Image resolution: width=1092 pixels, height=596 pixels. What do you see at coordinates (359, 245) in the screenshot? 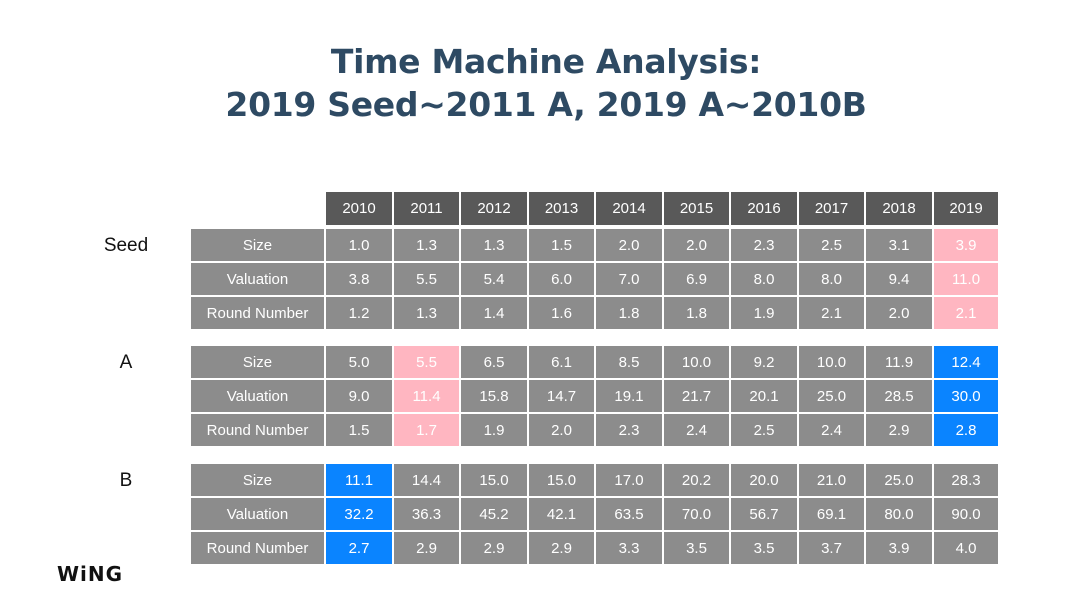
I see `value-cell-seed-size-2010: 1.0` at bounding box center [359, 245].